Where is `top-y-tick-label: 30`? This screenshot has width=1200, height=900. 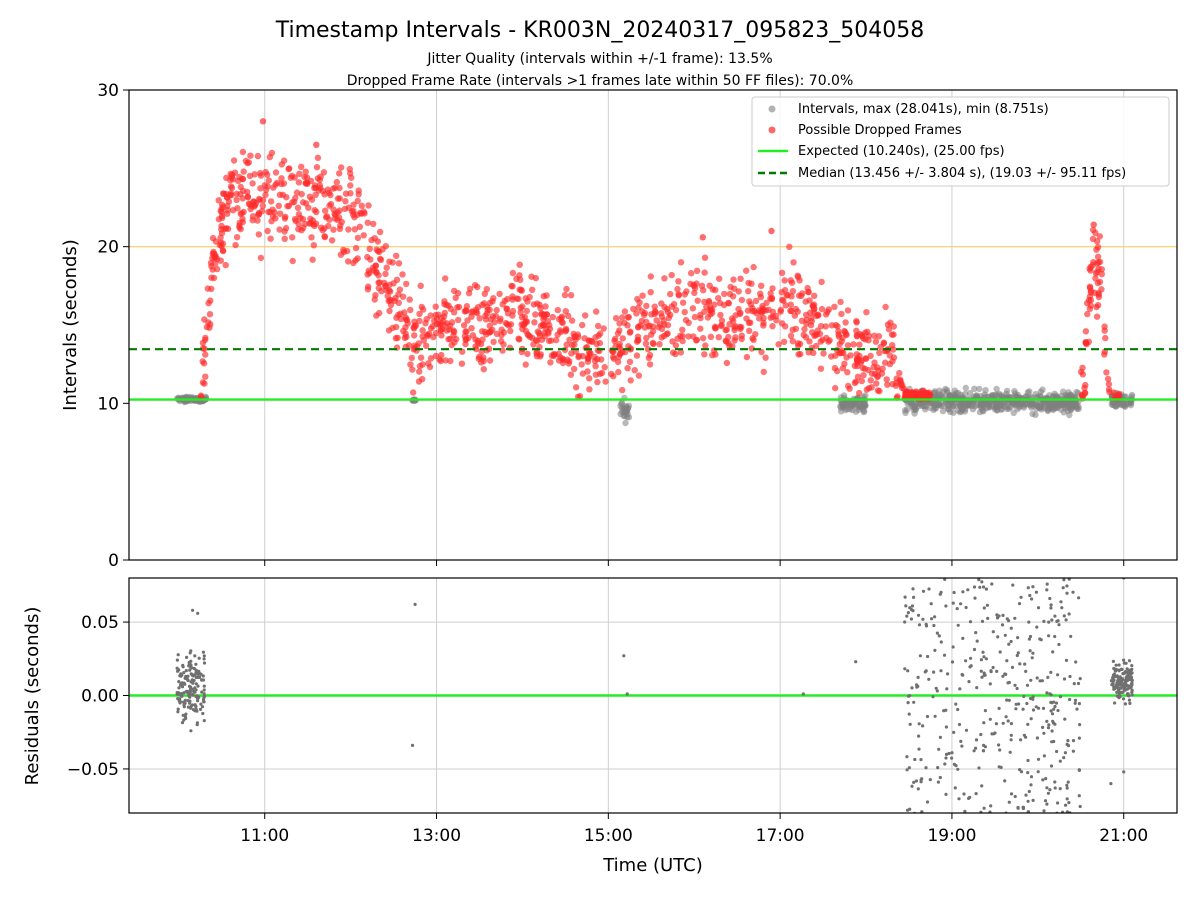
top-y-tick-label: 30 is located at coordinates (108, 91).